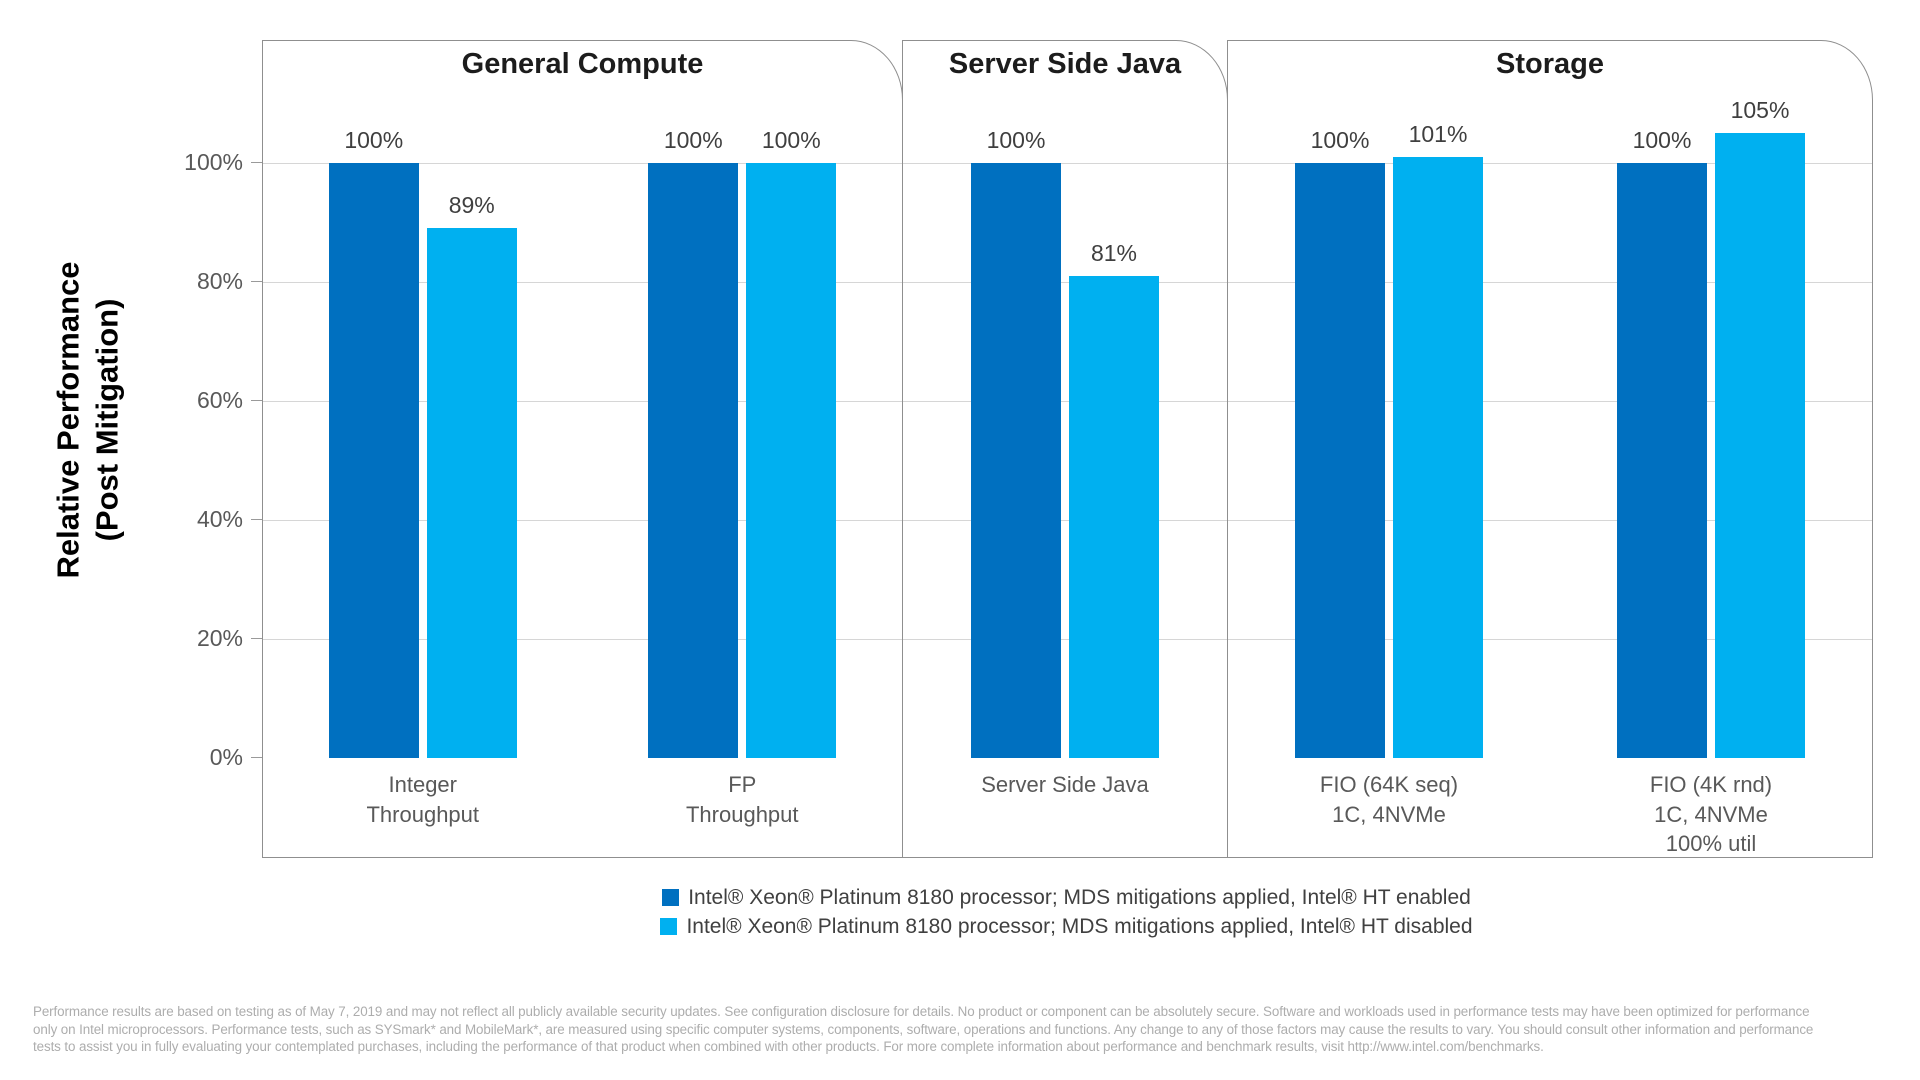 This screenshot has height=1080, width=1920. What do you see at coordinates (1760, 110) in the screenshot?
I see `bar-value-label: 105%` at bounding box center [1760, 110].